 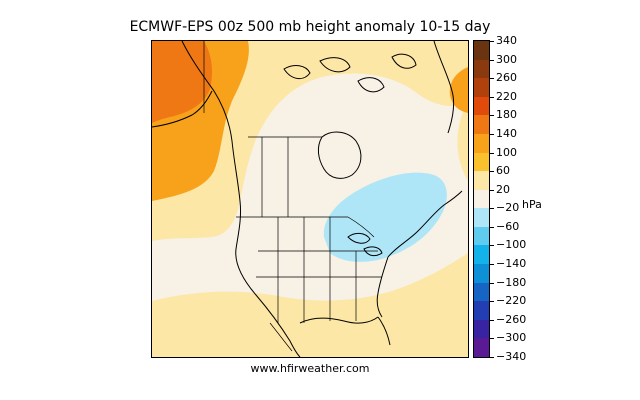 What do you see at coordinates (506, 96) in the screenshot?
I see `colorbar-tick-label: 220` at bounding box center [506, 96].